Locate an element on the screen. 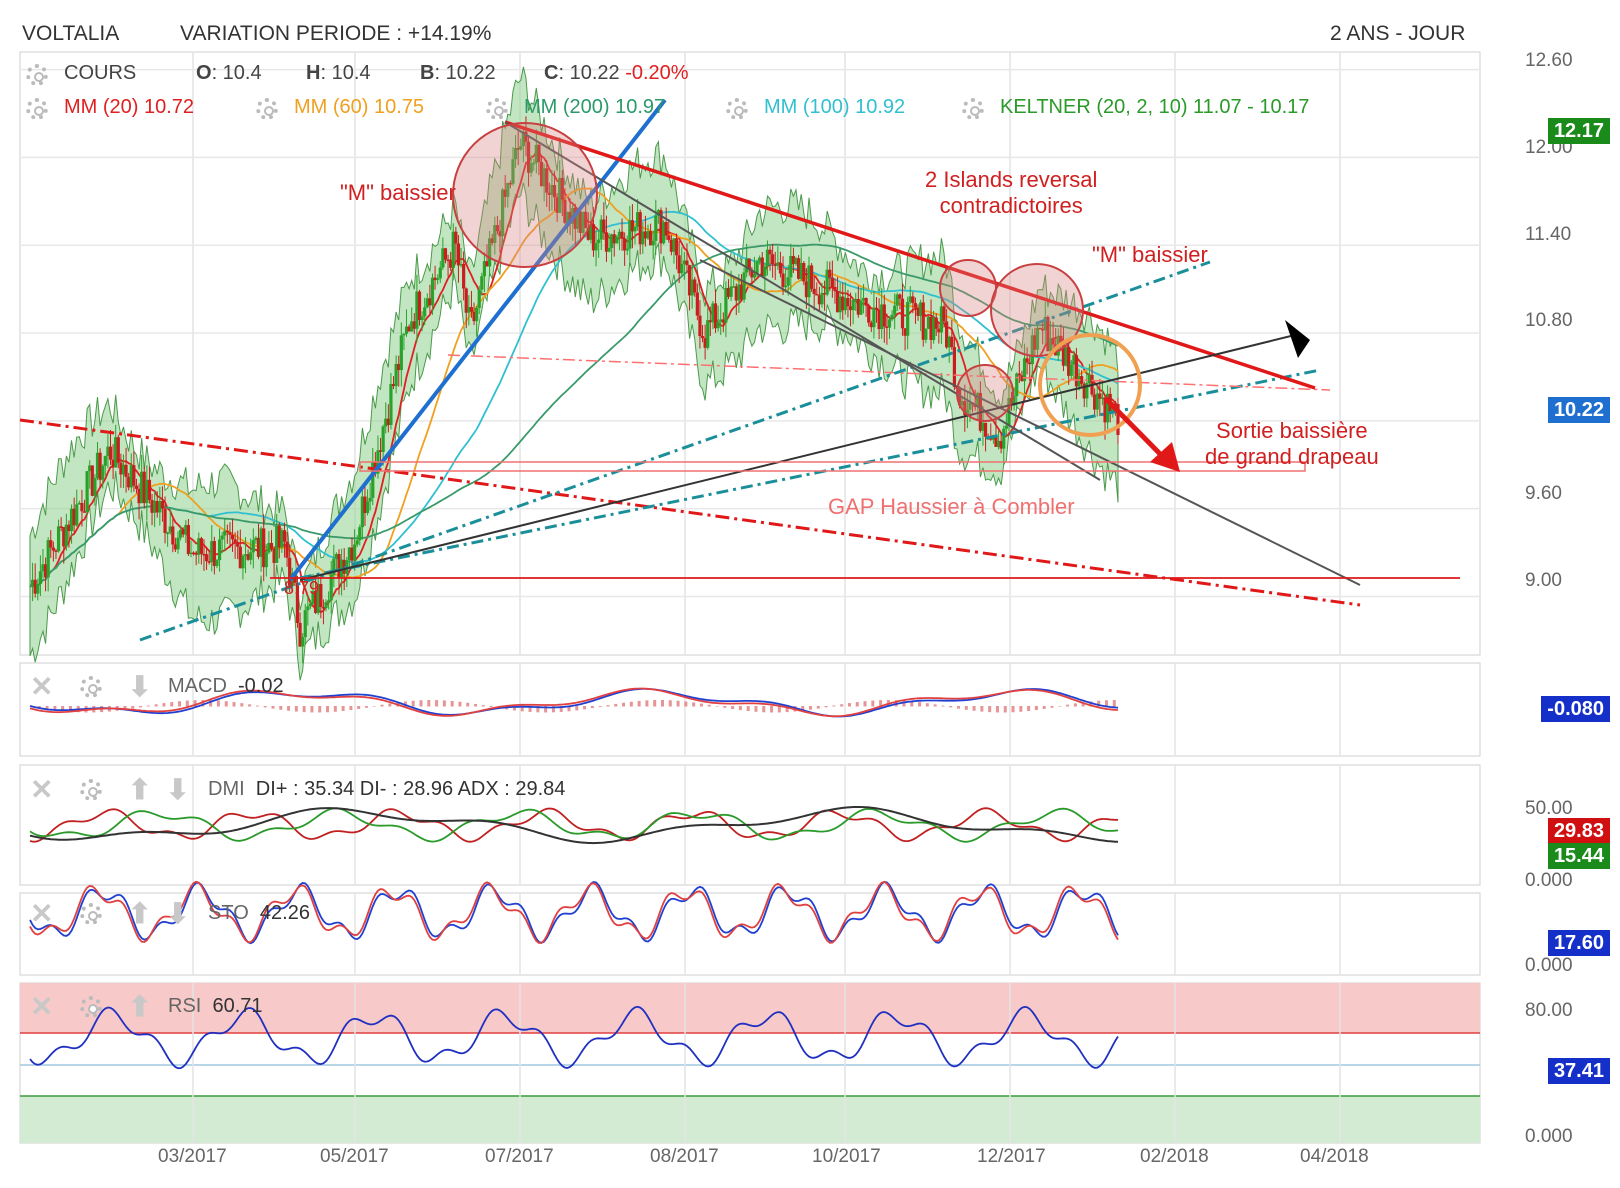  period-selector: 2 ANS - JOUR is located at coordinates (1398, 33).